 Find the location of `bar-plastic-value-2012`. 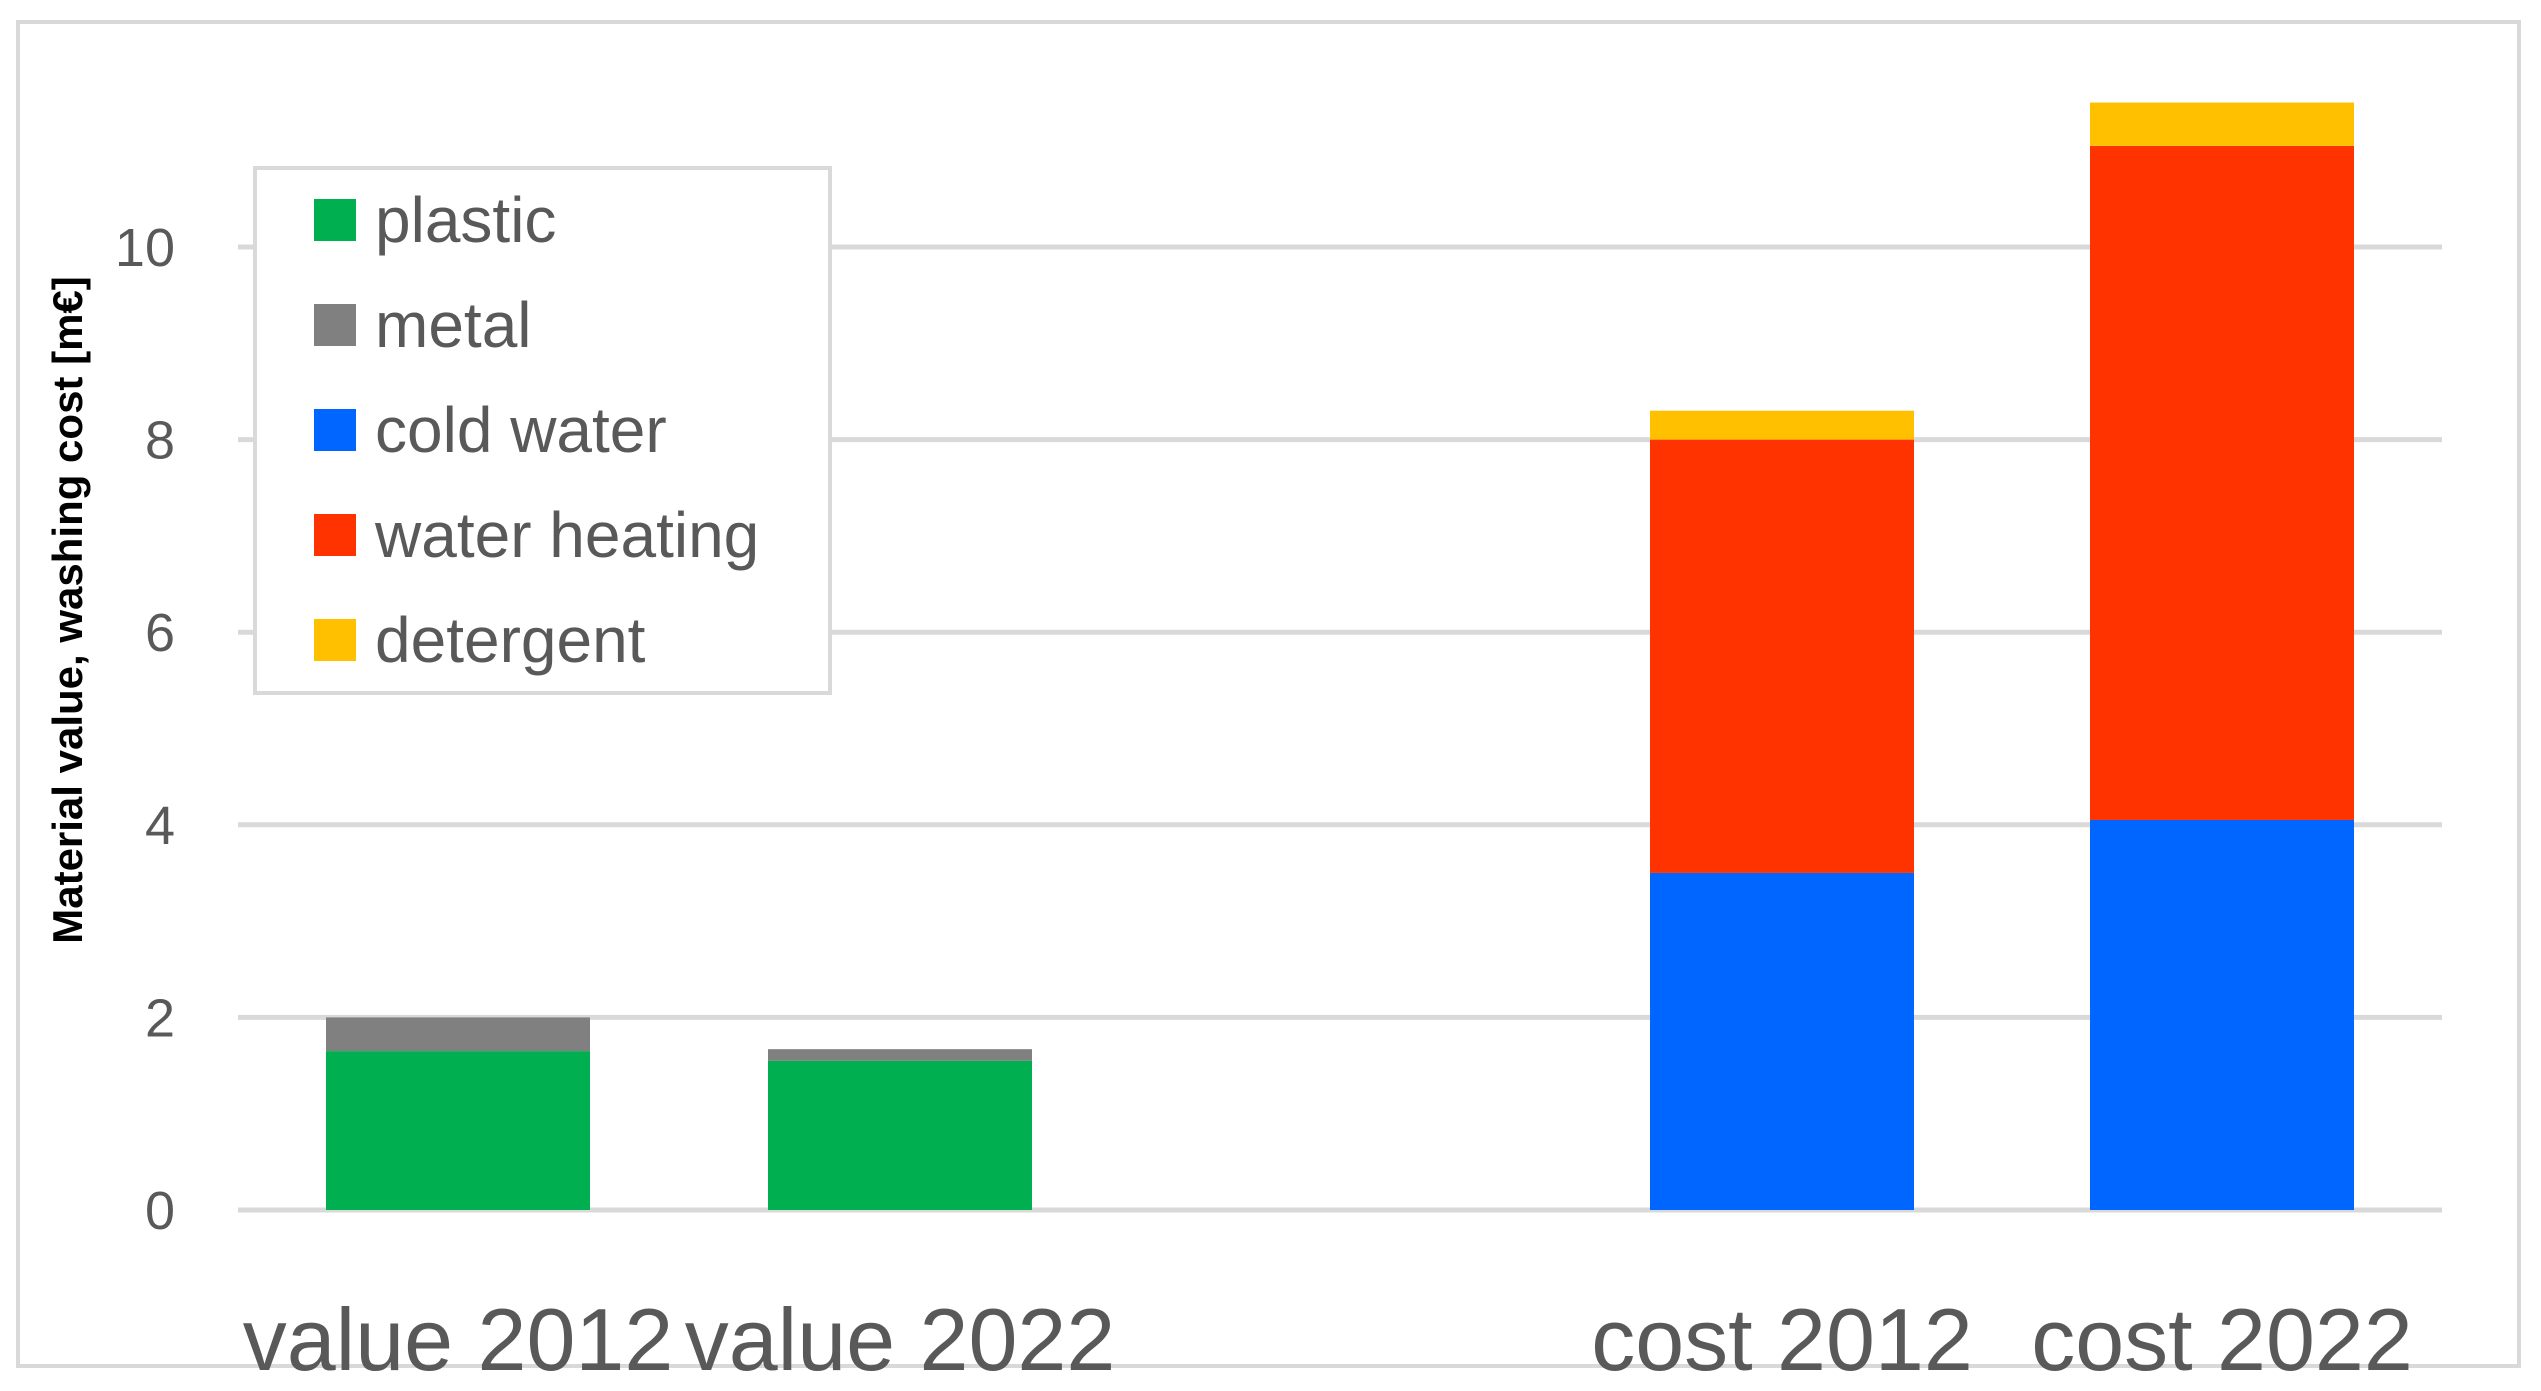

bar-plastic-value-2012 is located at coordinates (458, 1130).